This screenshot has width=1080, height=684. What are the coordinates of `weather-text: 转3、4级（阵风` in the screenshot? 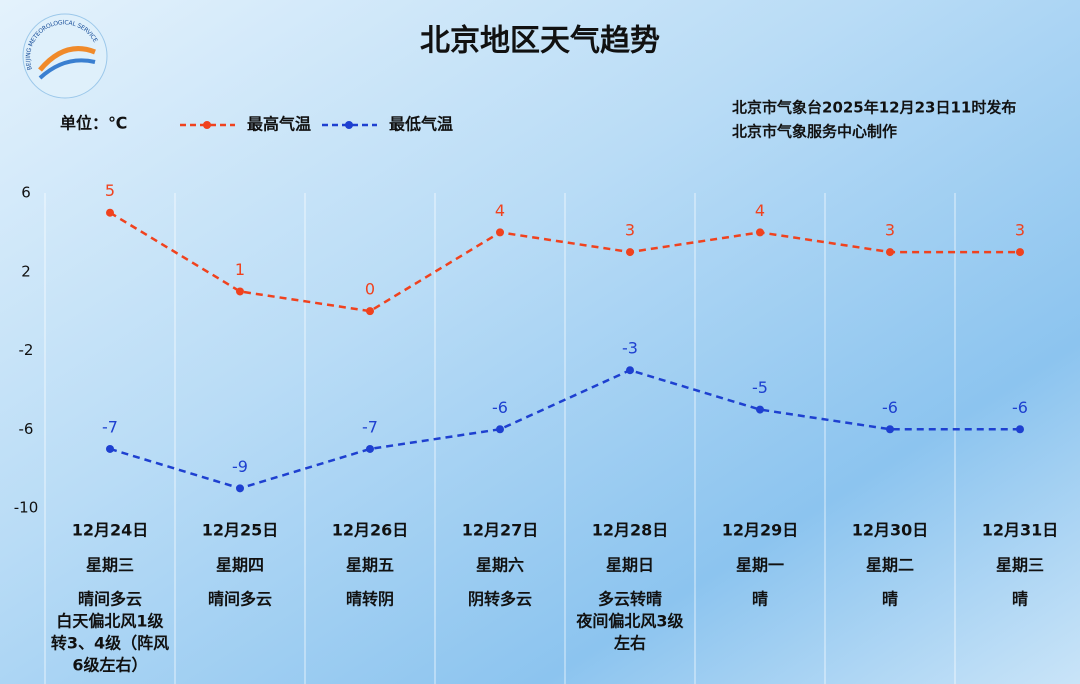 It's located at (110, 643).